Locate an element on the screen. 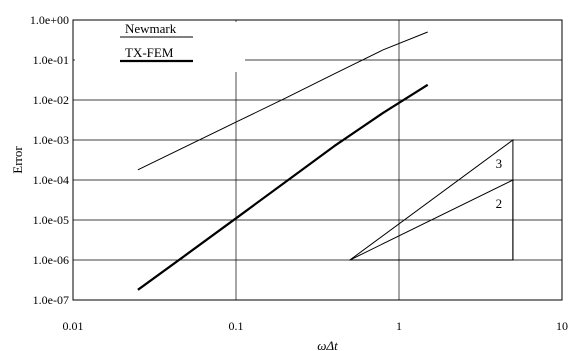 The image size is (571, 351). y-tick-label: 1.0e-05 is located at coordinates (51, 220).